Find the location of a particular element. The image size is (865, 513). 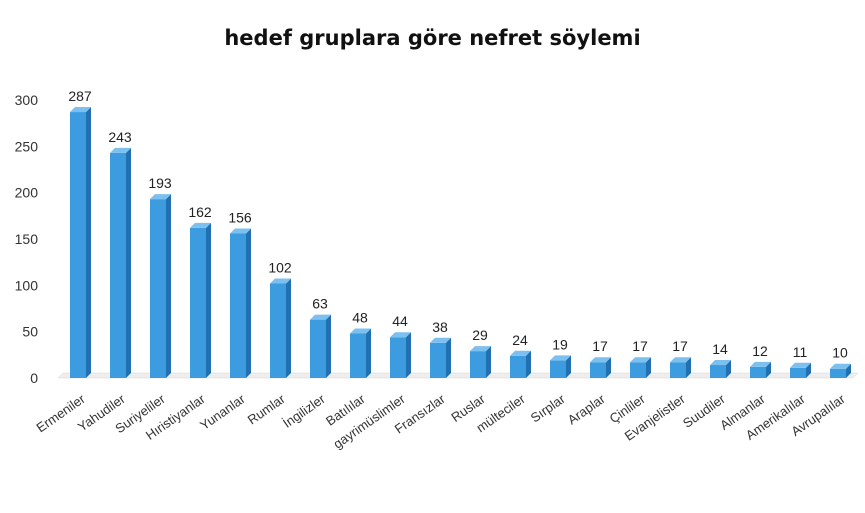

data-label: 193 is located at coordinates (160, 183).